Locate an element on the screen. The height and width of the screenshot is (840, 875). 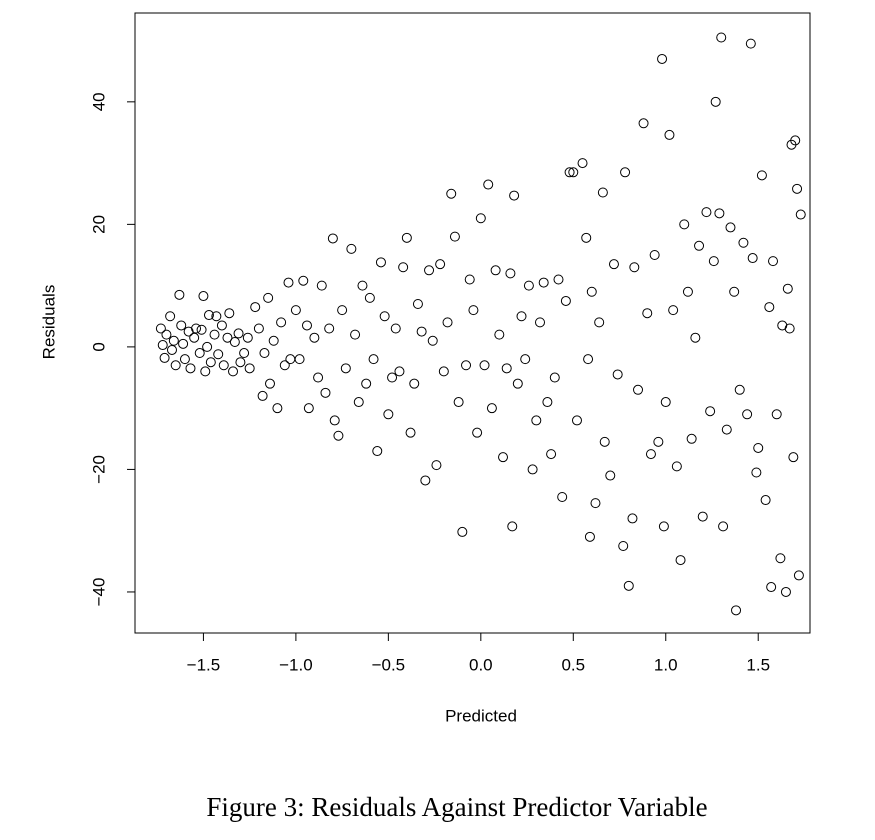
x-tick-label: −0.5 is located at coordinates (389, 664).